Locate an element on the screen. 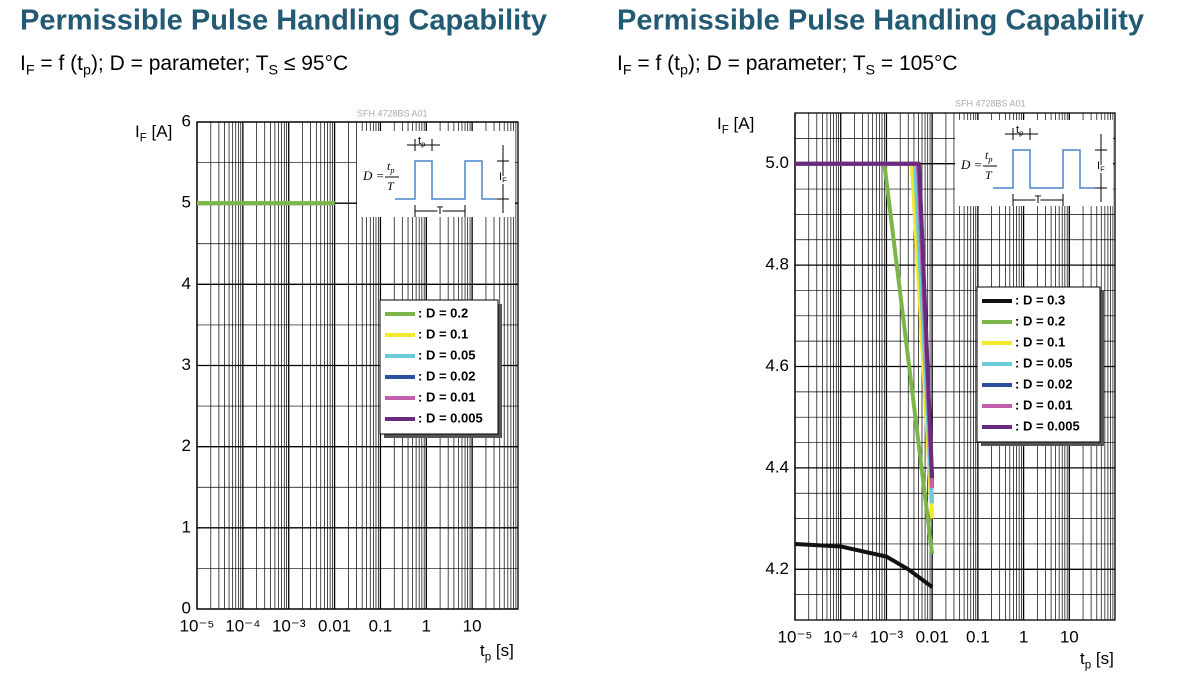  x-axis-label-part: [s] is located at coordinates (502, 650).